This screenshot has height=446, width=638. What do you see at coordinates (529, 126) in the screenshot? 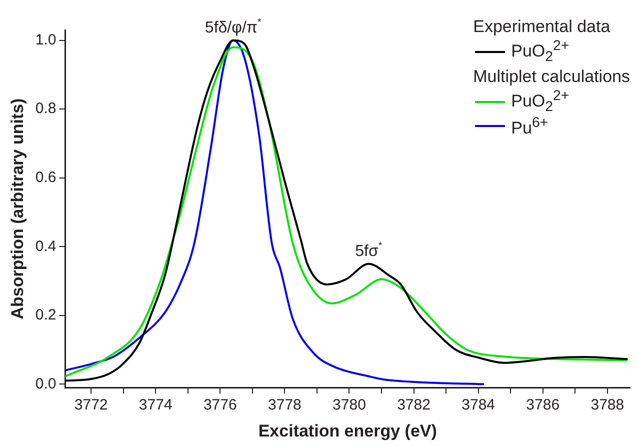
I see `legend-label: Pu$^{6+}$` at bounding box center [529, 126].